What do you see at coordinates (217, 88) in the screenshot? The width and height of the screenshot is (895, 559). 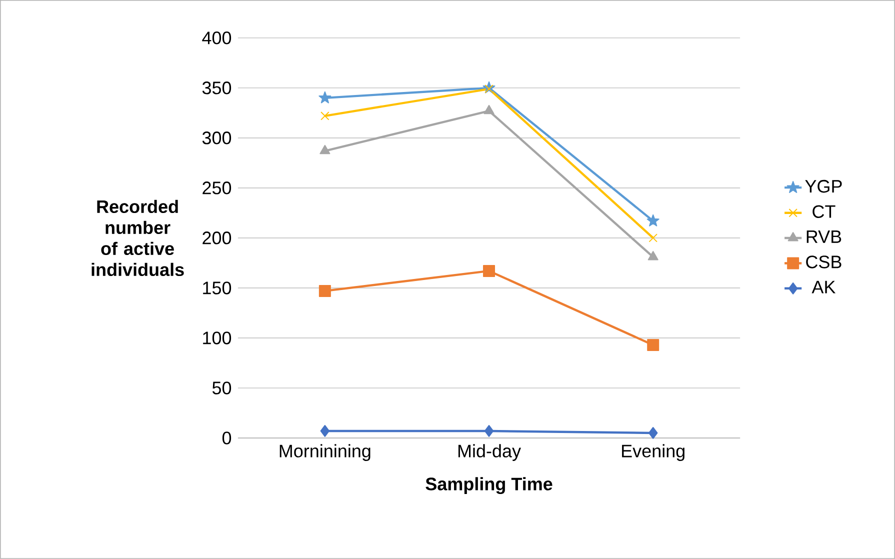 I see `y-tick-label: 350` at bounding box center [217, 88].